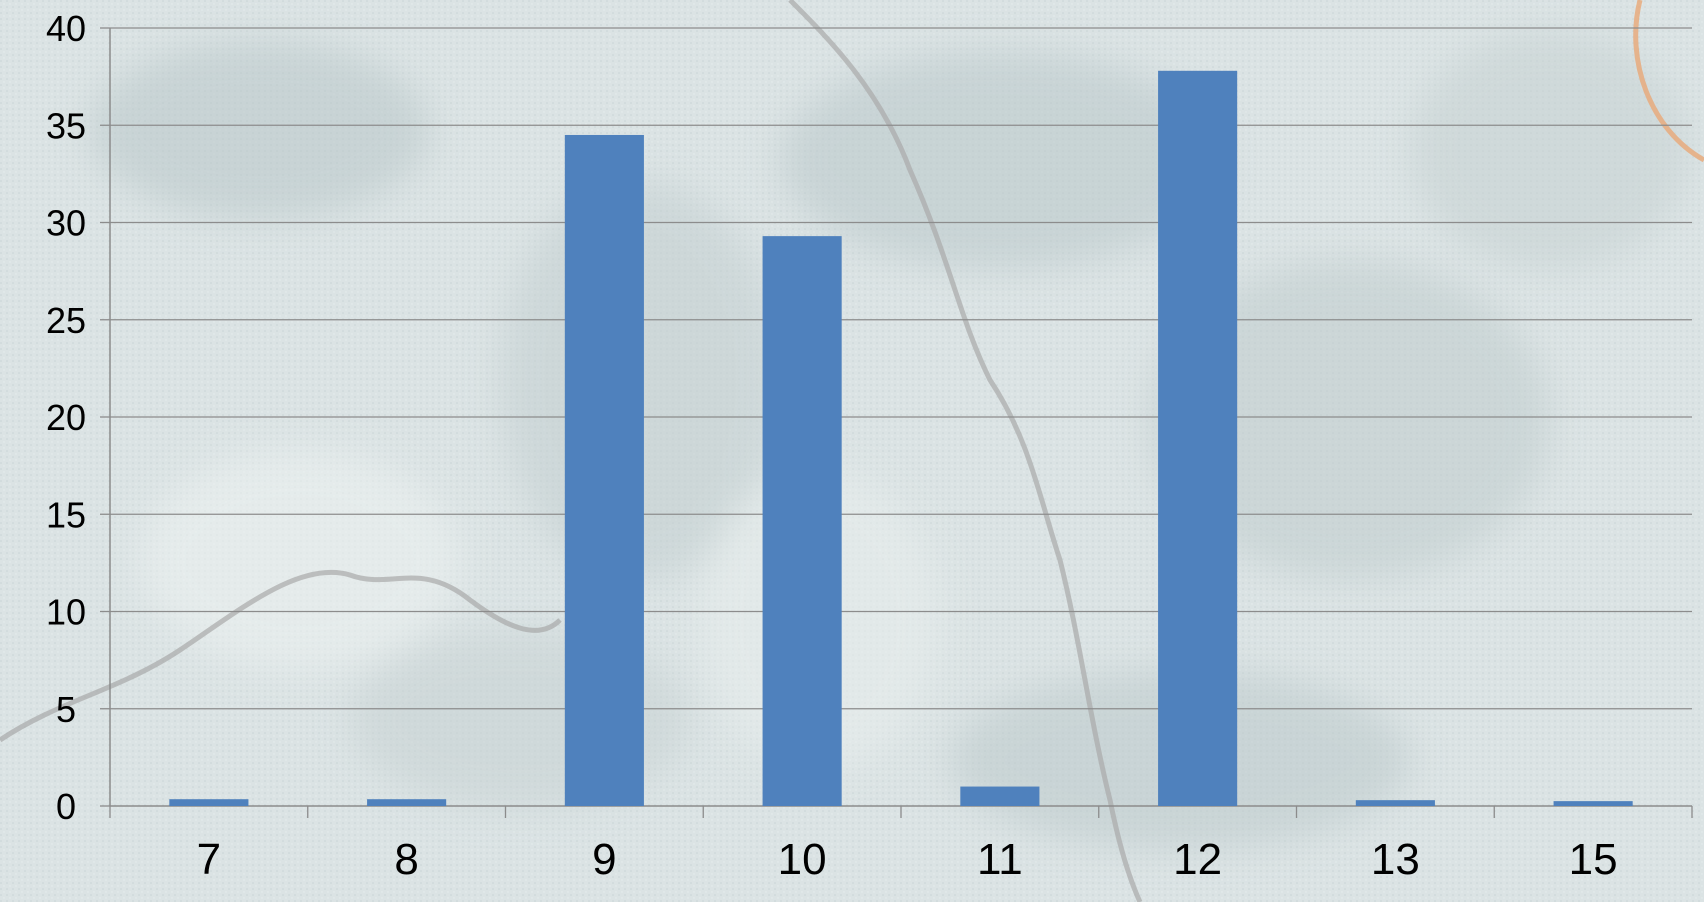 The height and width of the screenshot is (902, 1704). Describe the element at coordinates (1593, 859) in the screenshot. I see `x-tick-label: 15` at that location.